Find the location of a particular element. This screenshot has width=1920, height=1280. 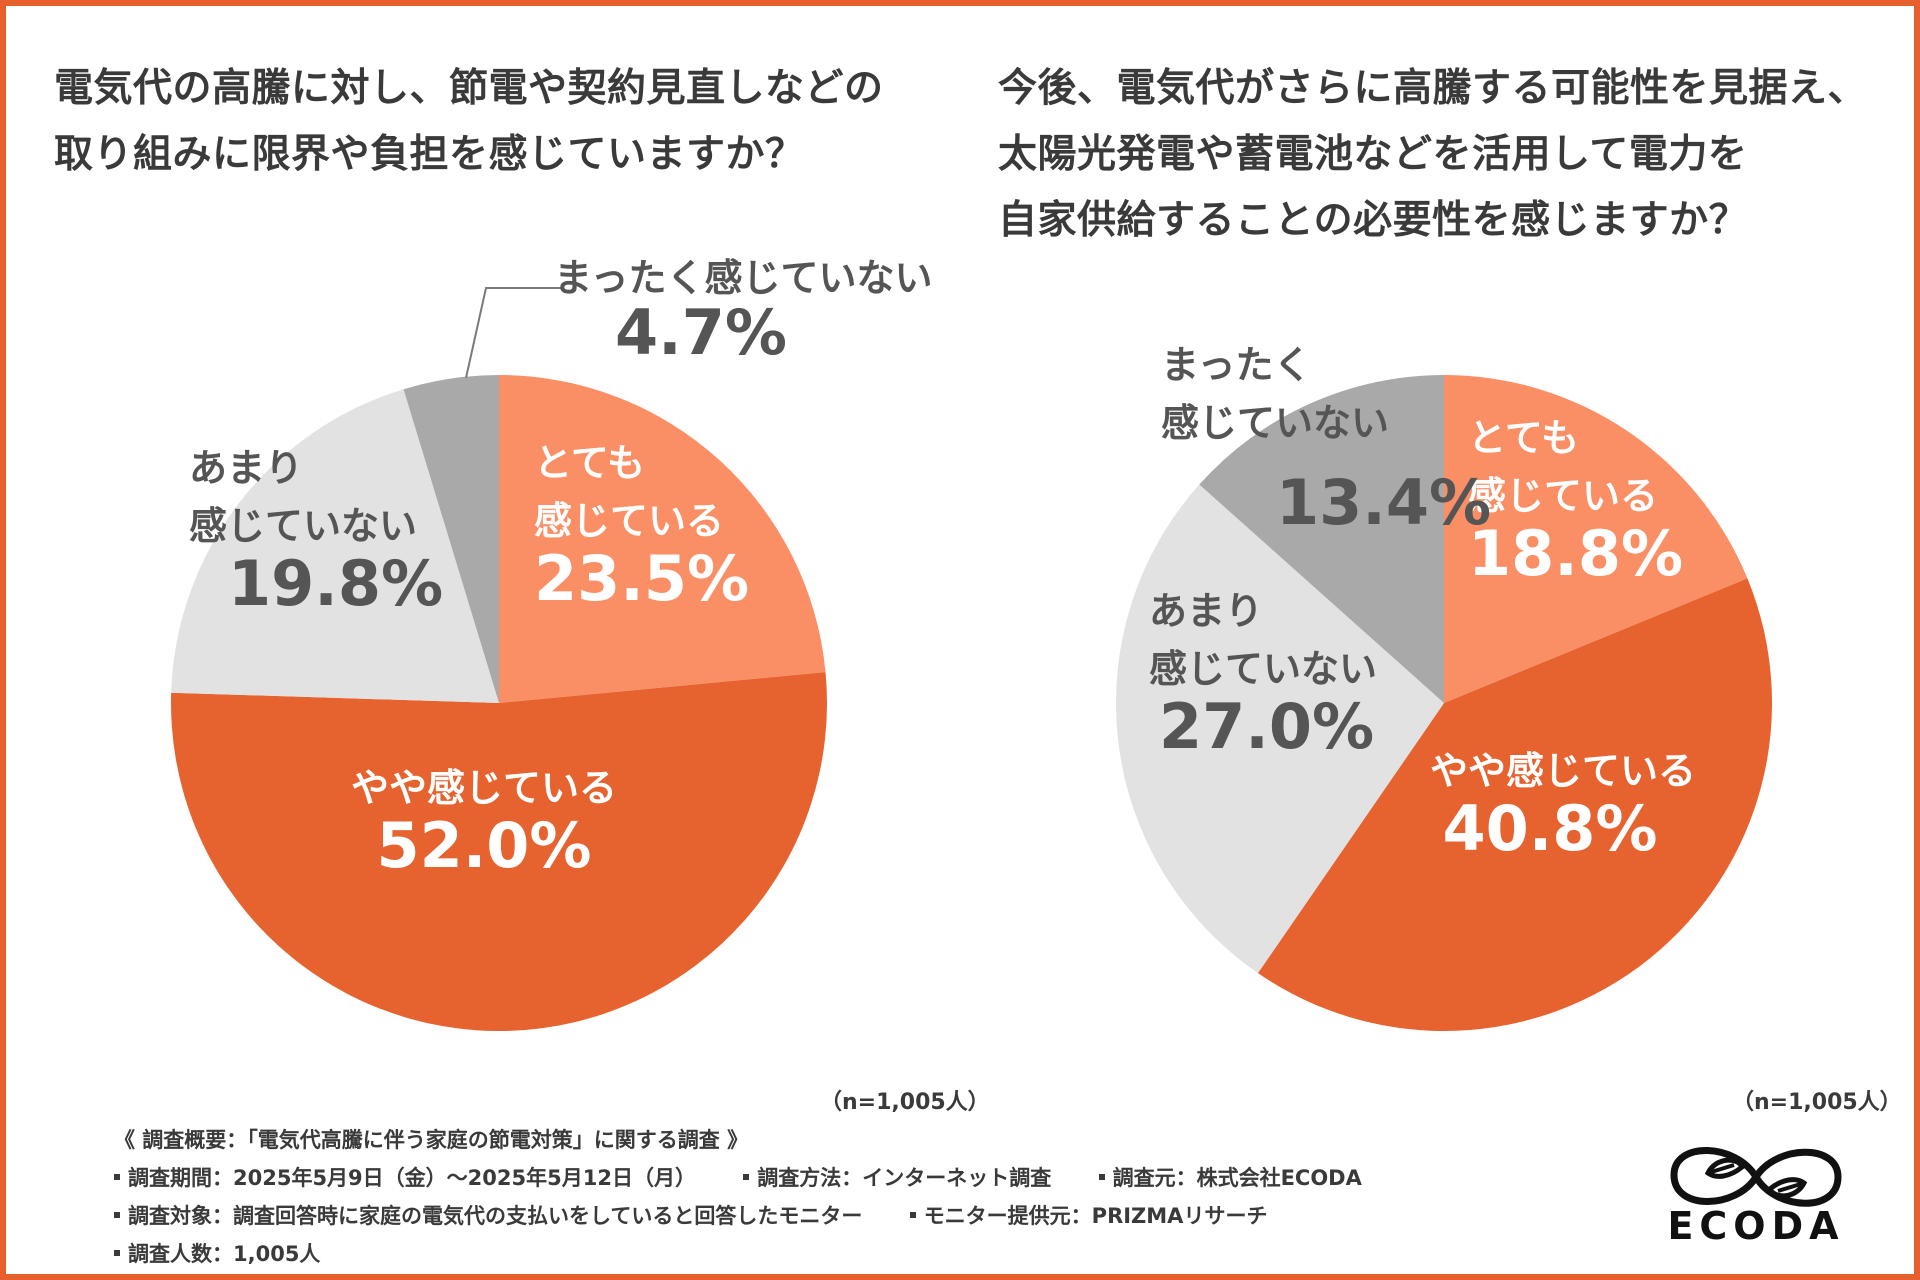

left-slice-label: やや感じている is located at coordinates (484, 788).